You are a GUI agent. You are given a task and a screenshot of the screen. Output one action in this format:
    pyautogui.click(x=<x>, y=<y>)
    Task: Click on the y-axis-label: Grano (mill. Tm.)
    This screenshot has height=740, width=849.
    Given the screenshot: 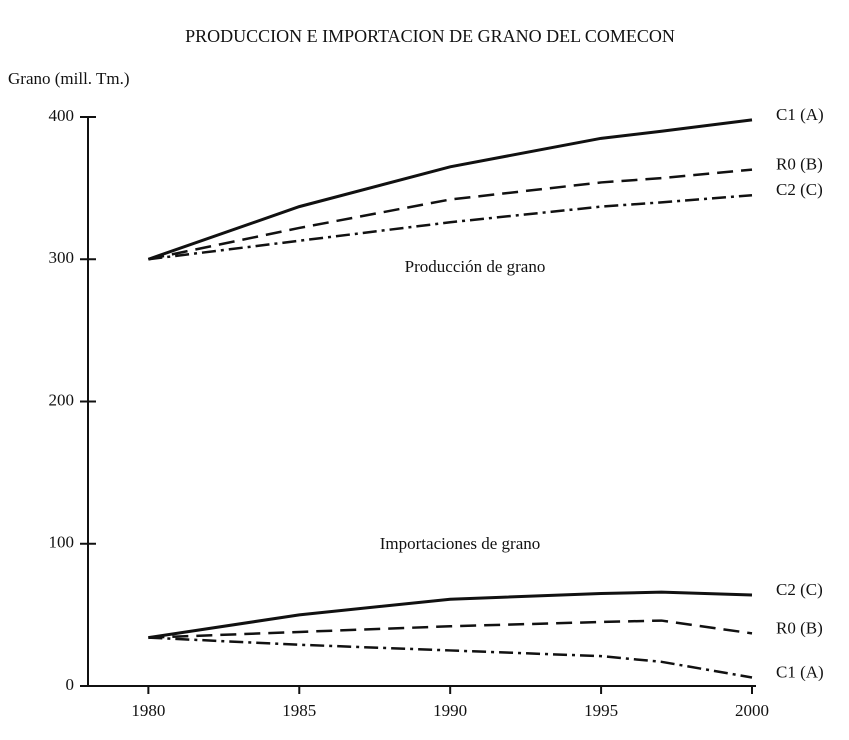 What is the action you would take?
    pyautogui.click(x=69, y=78)
    